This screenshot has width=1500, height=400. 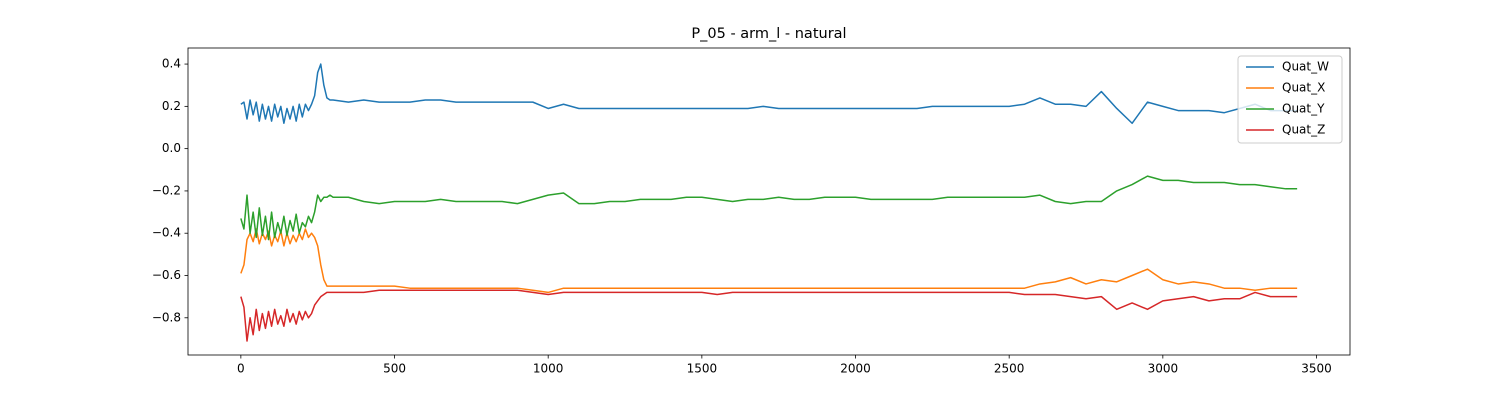 I want to click on y-tick-label: −0.6, so click(x=166, y=275).